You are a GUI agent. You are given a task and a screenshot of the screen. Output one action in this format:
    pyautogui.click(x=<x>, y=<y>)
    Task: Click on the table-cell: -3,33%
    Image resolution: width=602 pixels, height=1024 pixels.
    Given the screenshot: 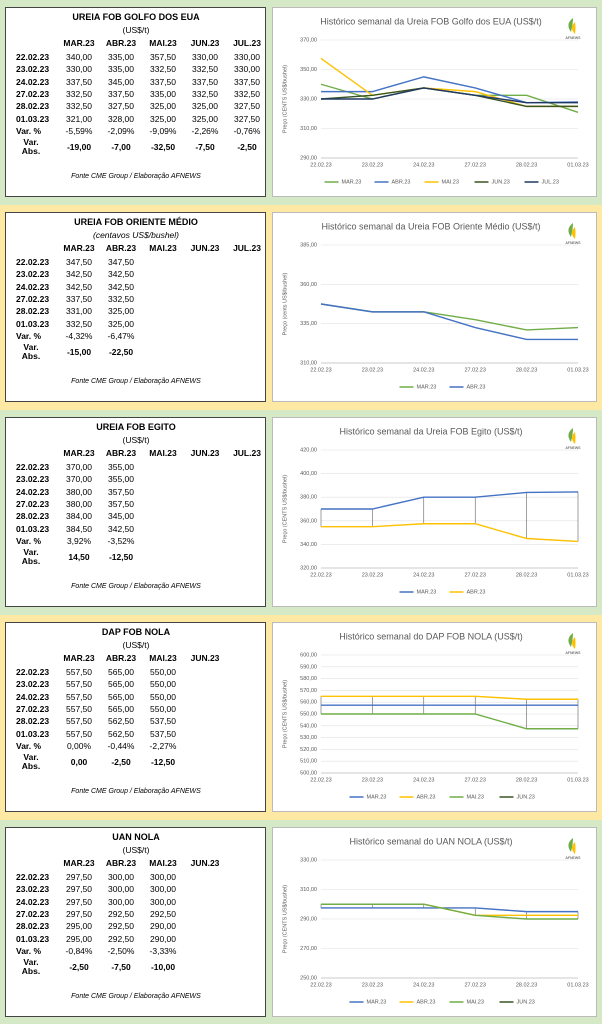 What is the action you would take?
    pyautogui.click(x=163, y=950)
    